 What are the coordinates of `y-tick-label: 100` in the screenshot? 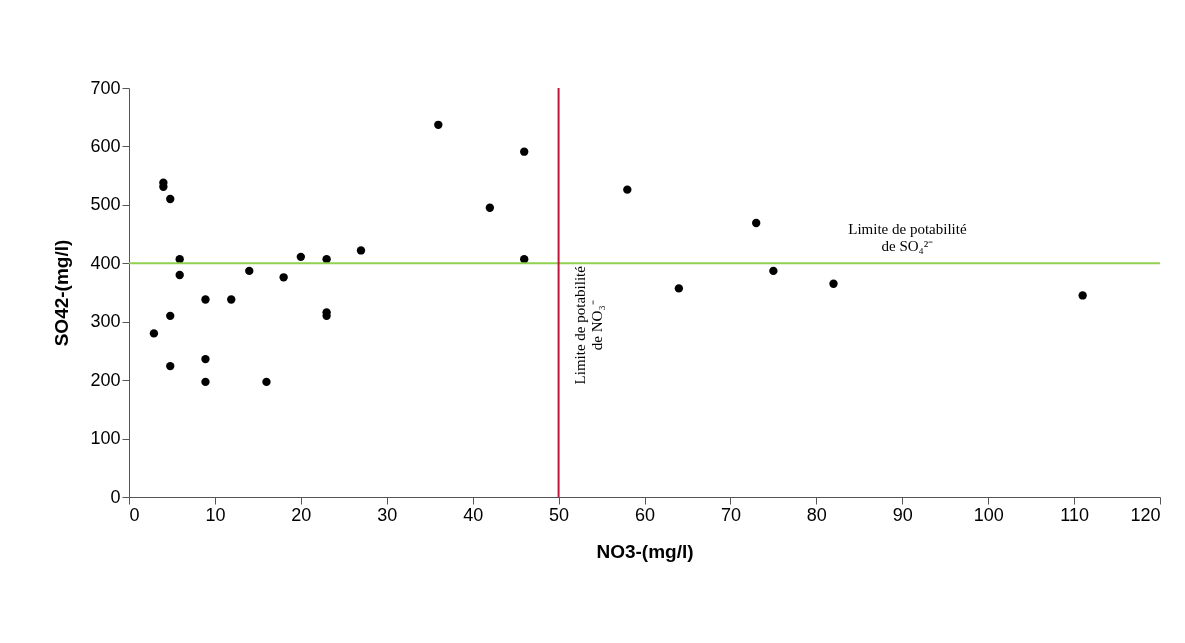 It's located at (105, 438).